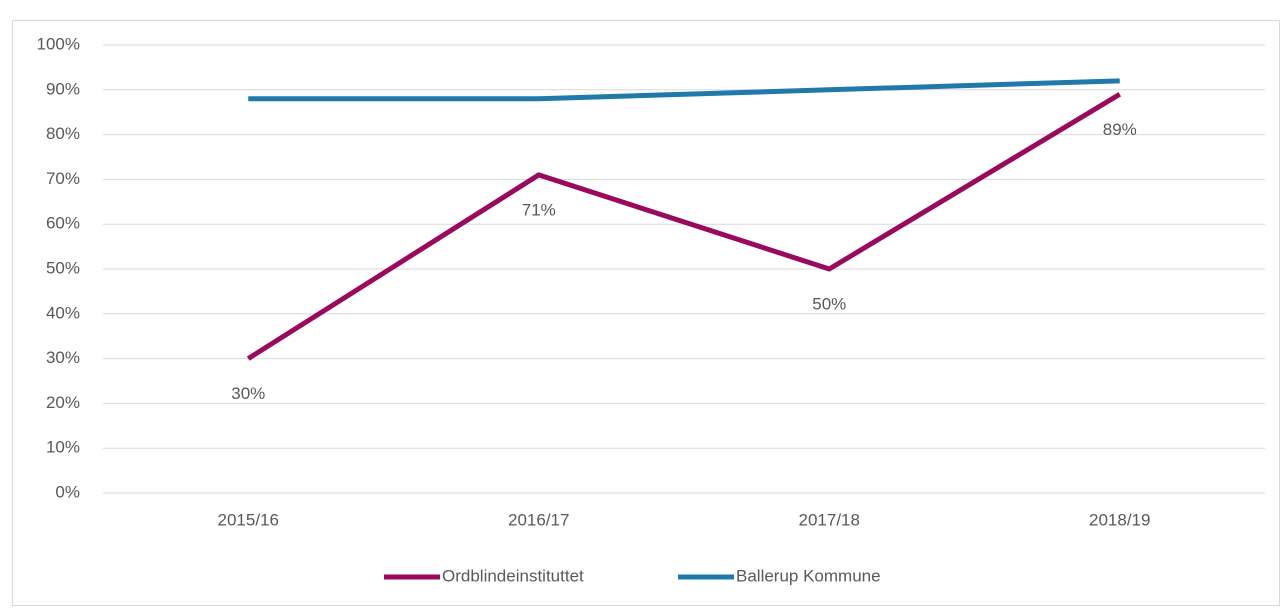 The image size is (1282, 608). I want to click on y-tick-label: 60%, so click(63, 223).